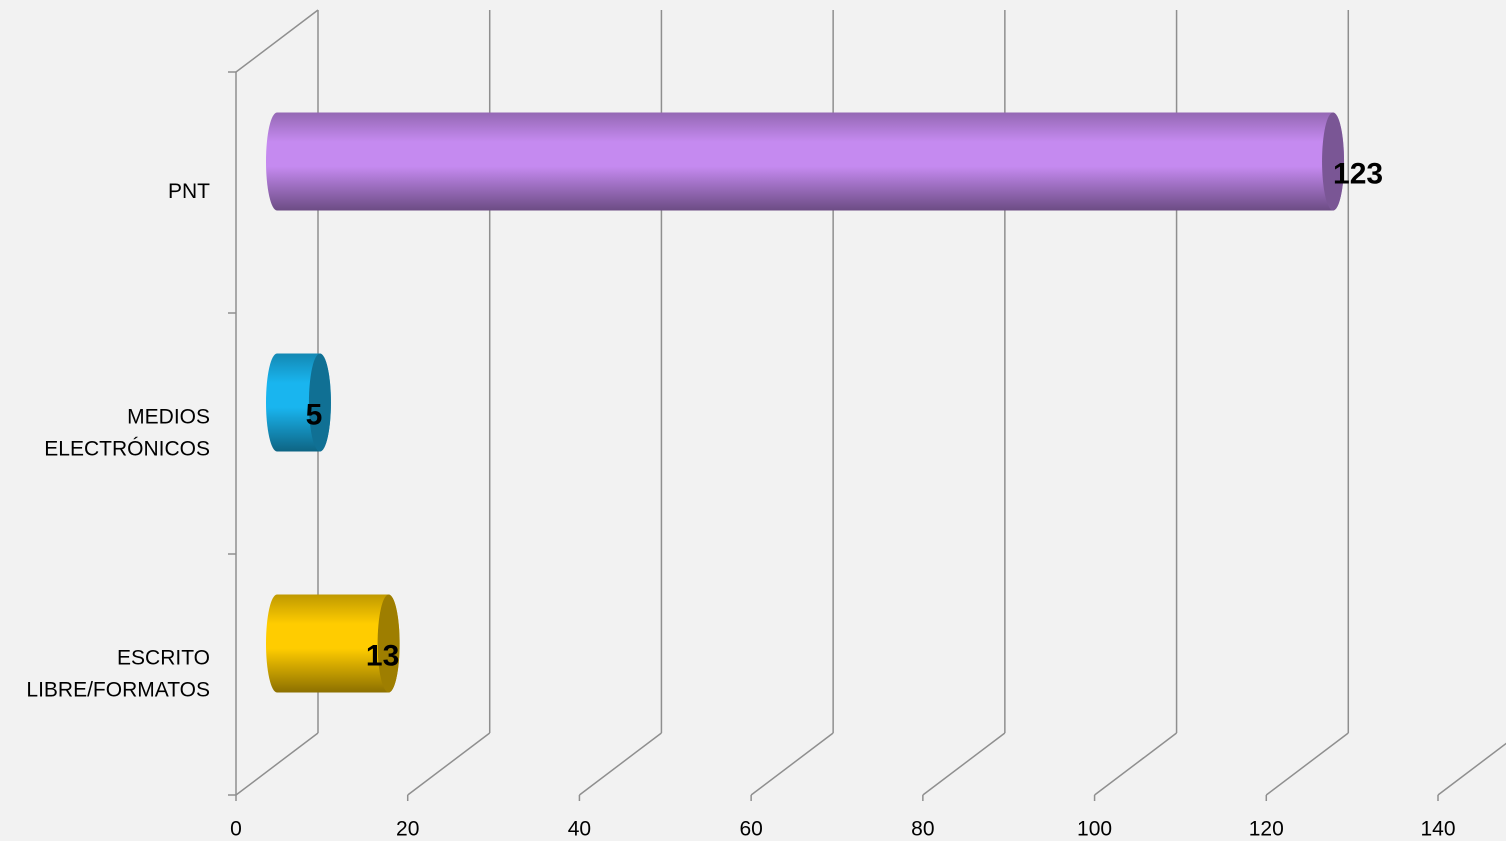 The height and width of the screenshot is (841, 1506). I want to click on x-tick-label: 120, so click(1266, 829).